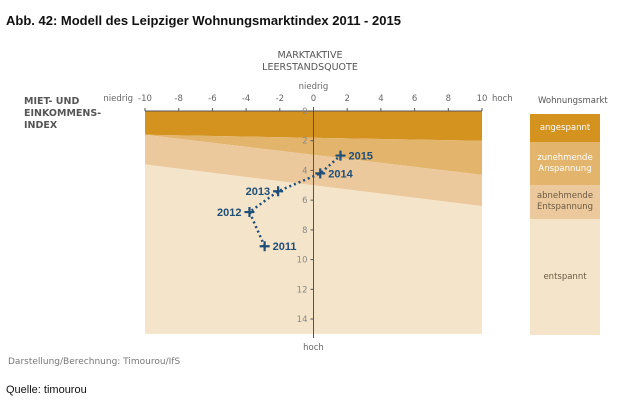 Image resolution: width=620 pixels, height=415 pixels. Describe the element at coordinates (313, 99) in the screenshot. I see `x-tick-label: 0` at that location.